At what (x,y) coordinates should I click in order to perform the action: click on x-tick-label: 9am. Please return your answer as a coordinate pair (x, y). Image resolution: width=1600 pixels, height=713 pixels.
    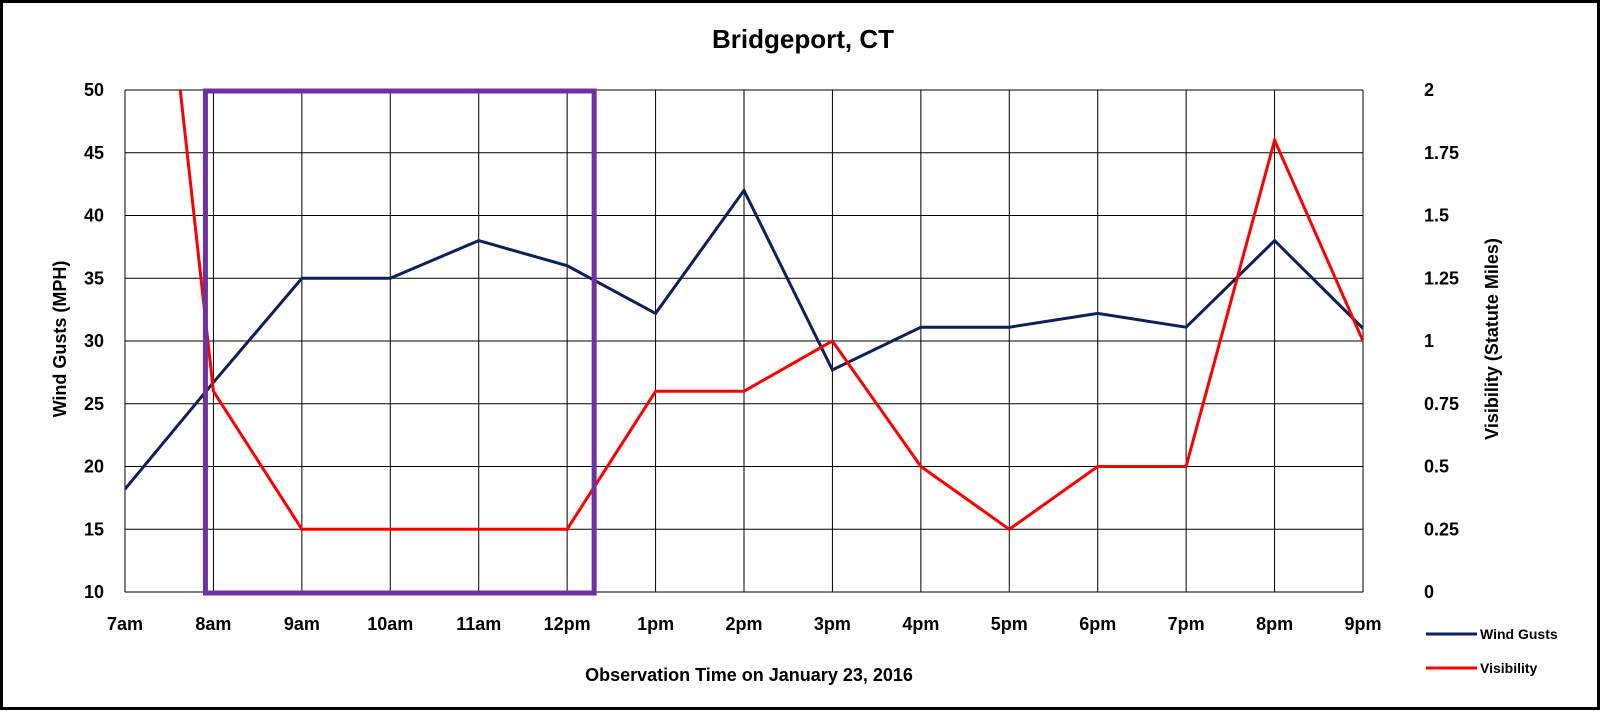
    Looking at the image, I should click on (302, 624).